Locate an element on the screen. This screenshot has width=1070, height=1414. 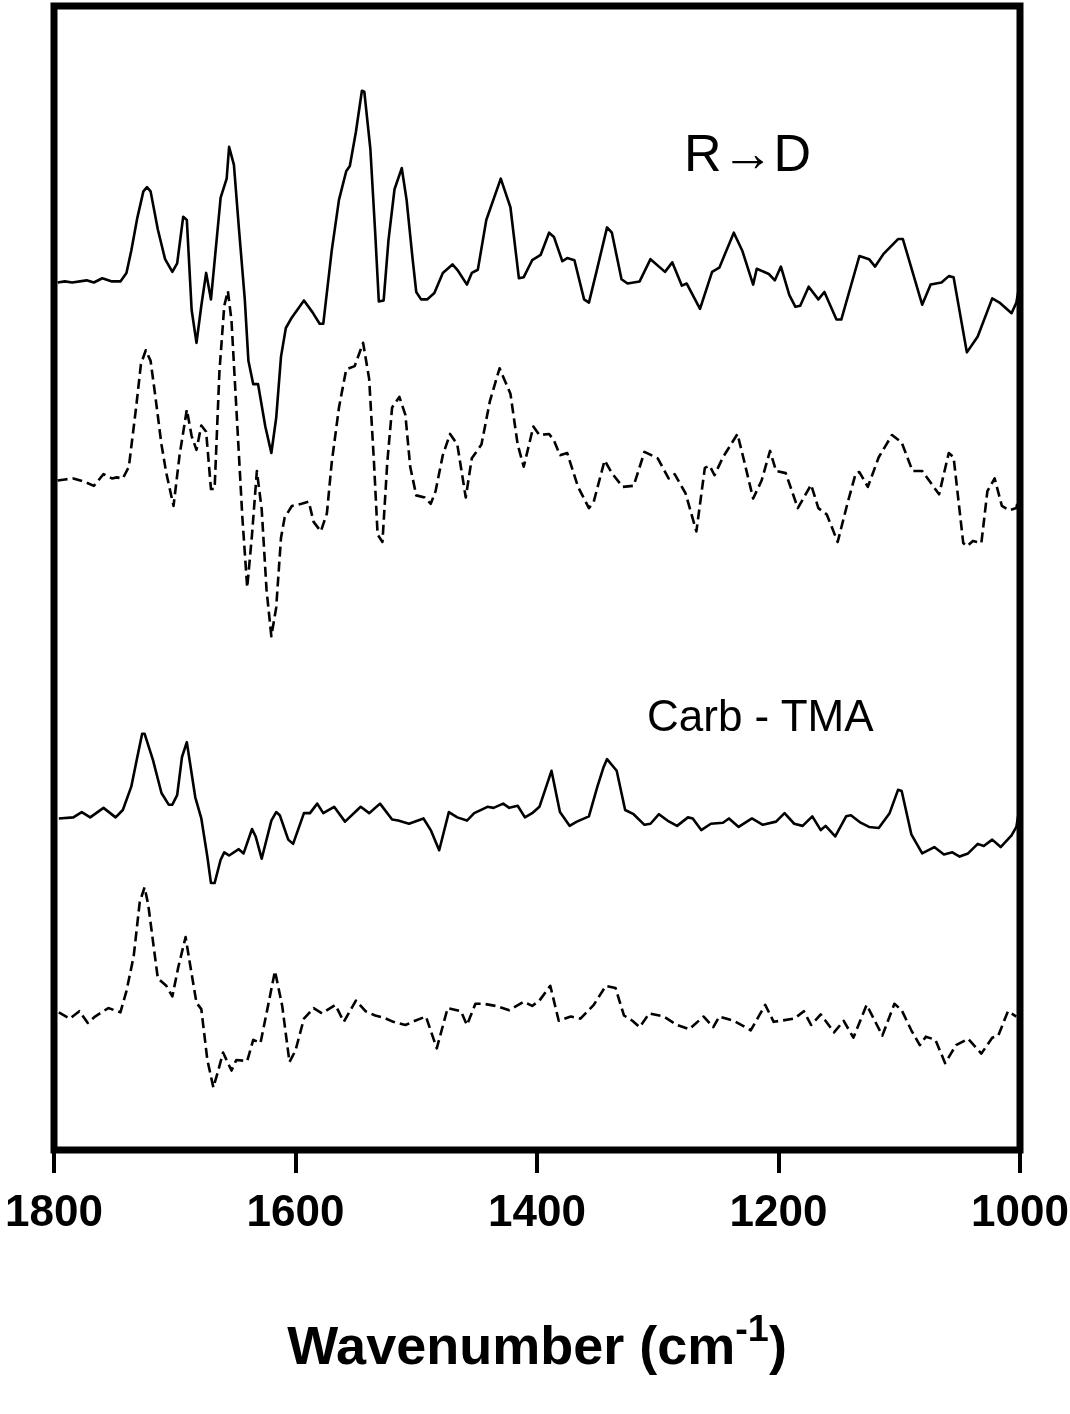
x-tick-label: 1000 is located at coordinates (1020, 1210).